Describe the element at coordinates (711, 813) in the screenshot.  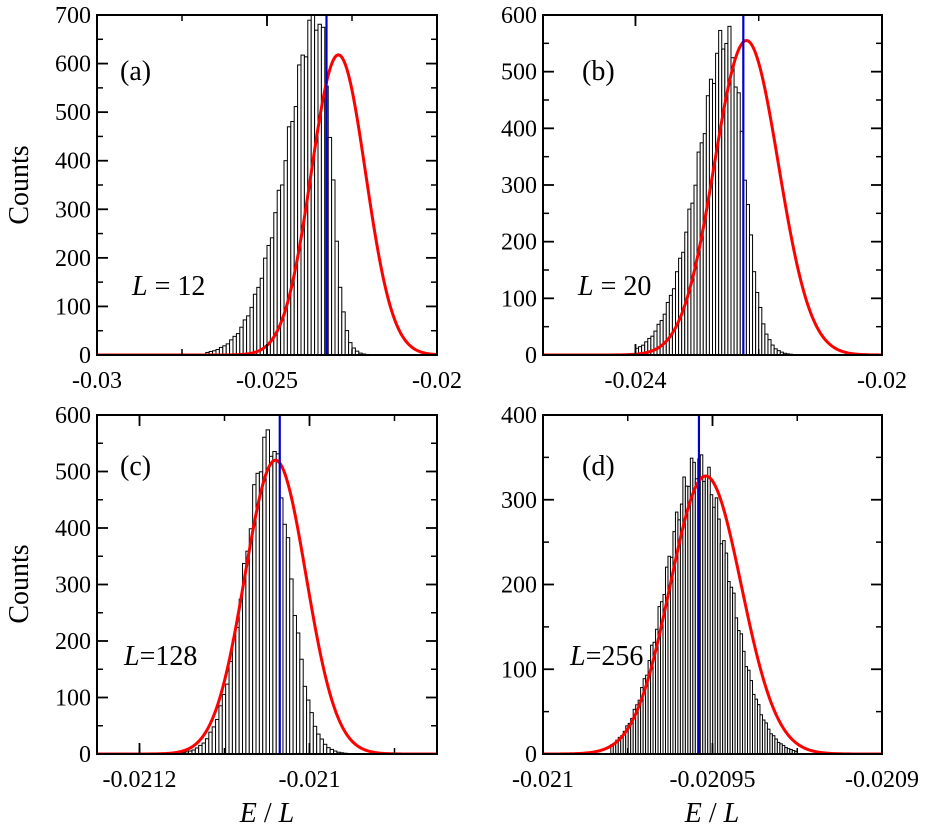
I see `x-axis-label: E / L` at that location.